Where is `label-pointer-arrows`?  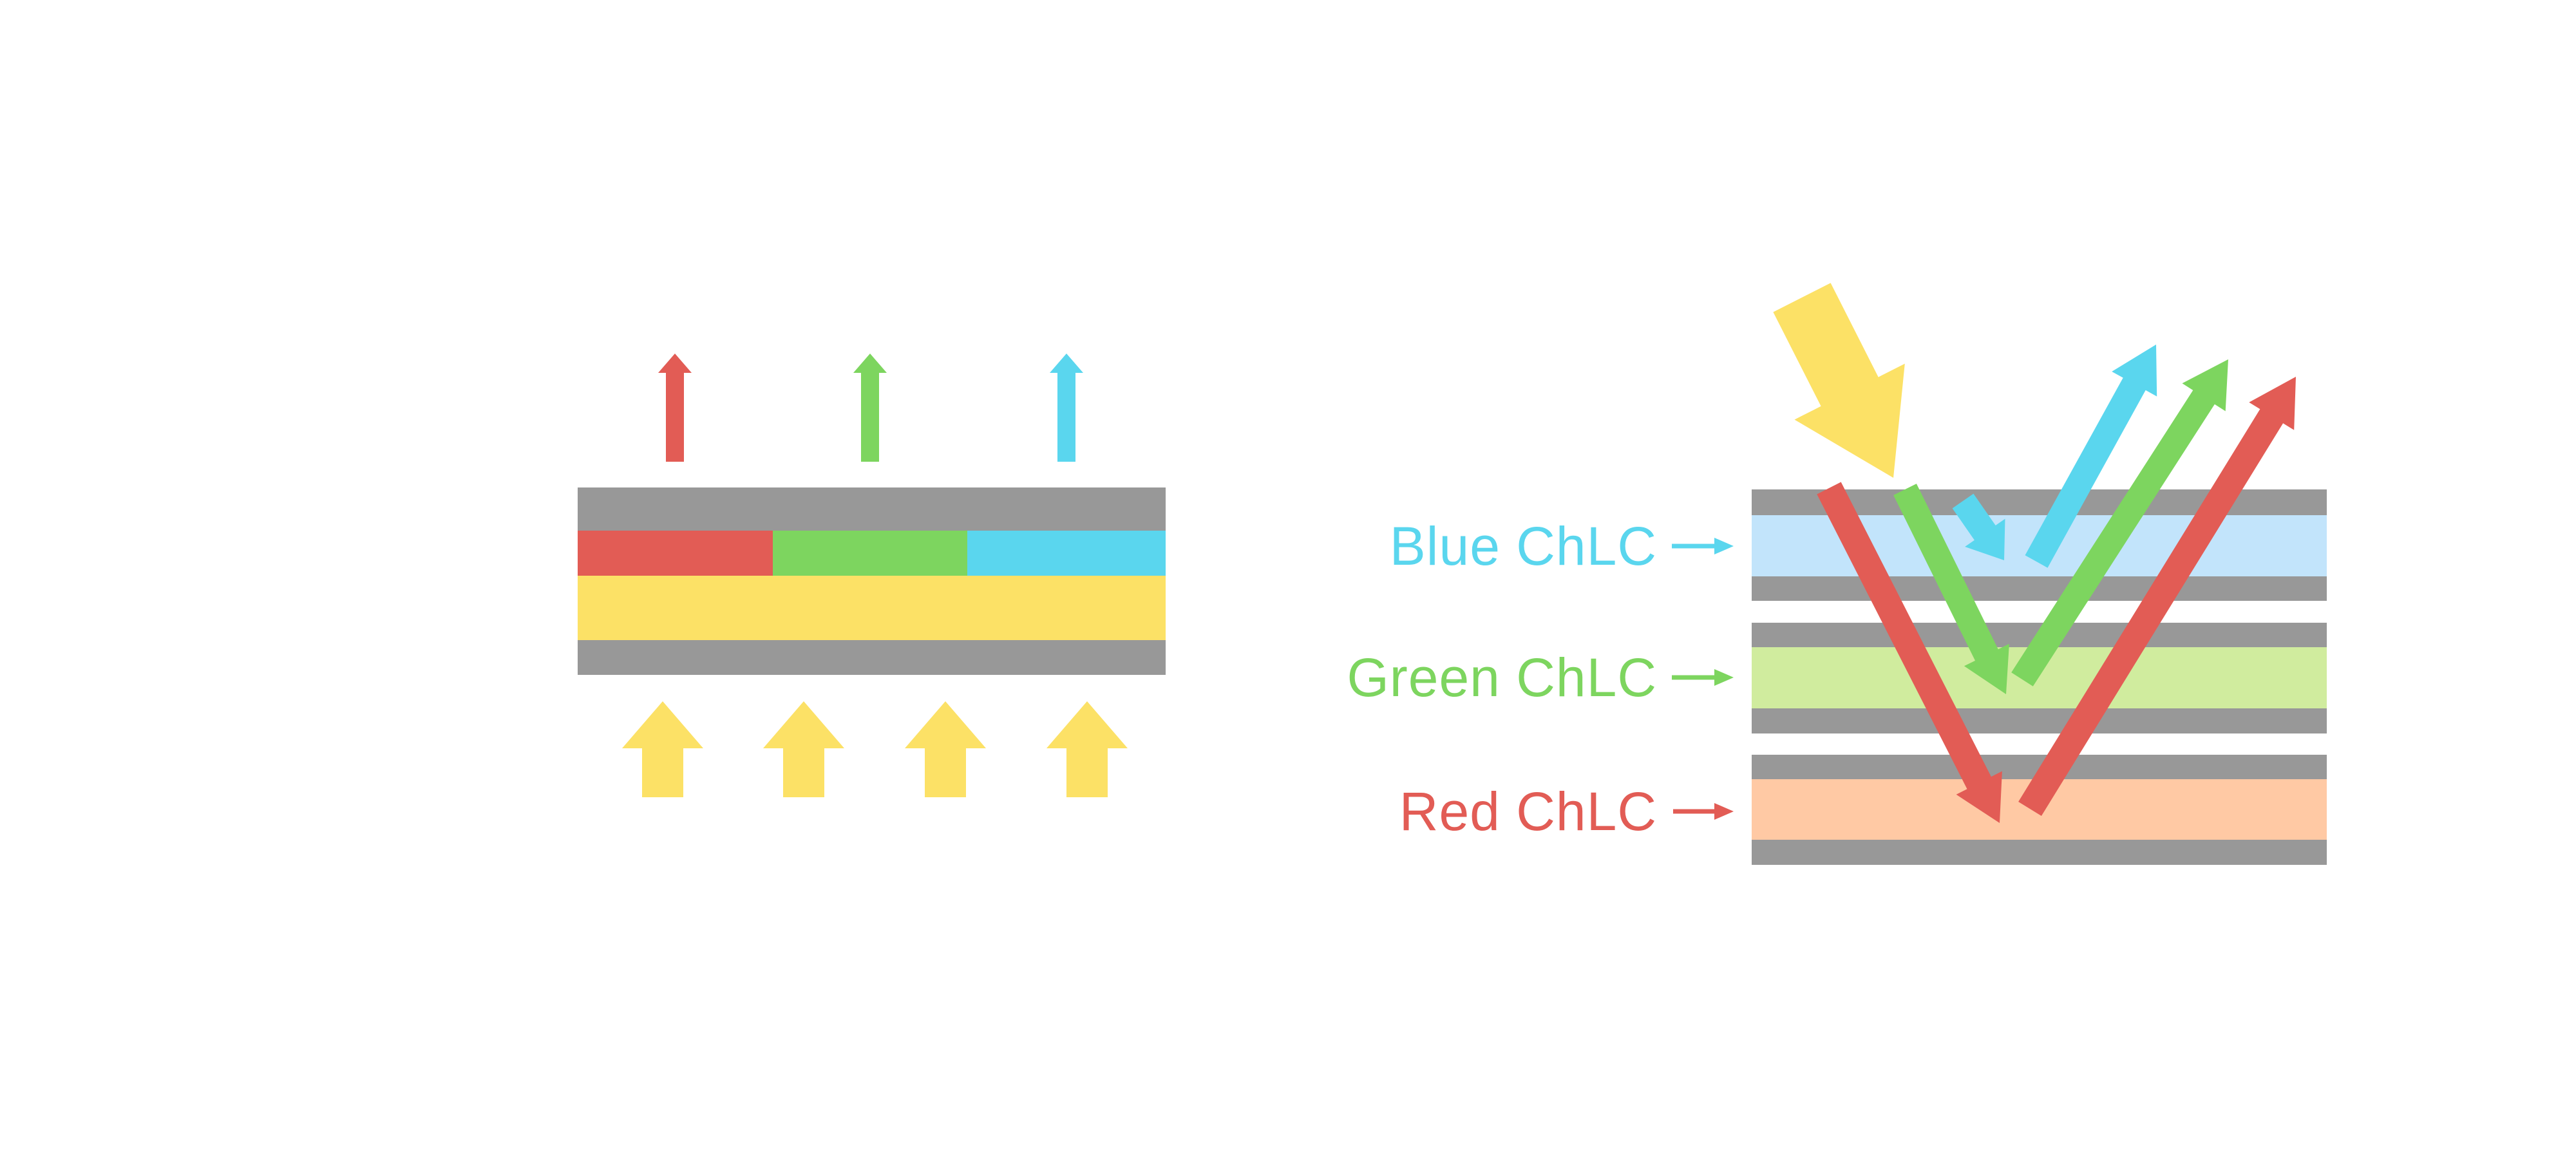 label-pointer-arrows is located at coordinates (1703, 679).